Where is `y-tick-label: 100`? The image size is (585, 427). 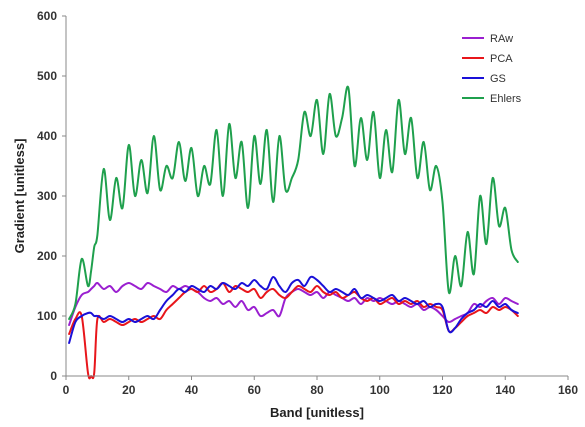 y-tick-label: 100 is located at coordinates (47, 316).